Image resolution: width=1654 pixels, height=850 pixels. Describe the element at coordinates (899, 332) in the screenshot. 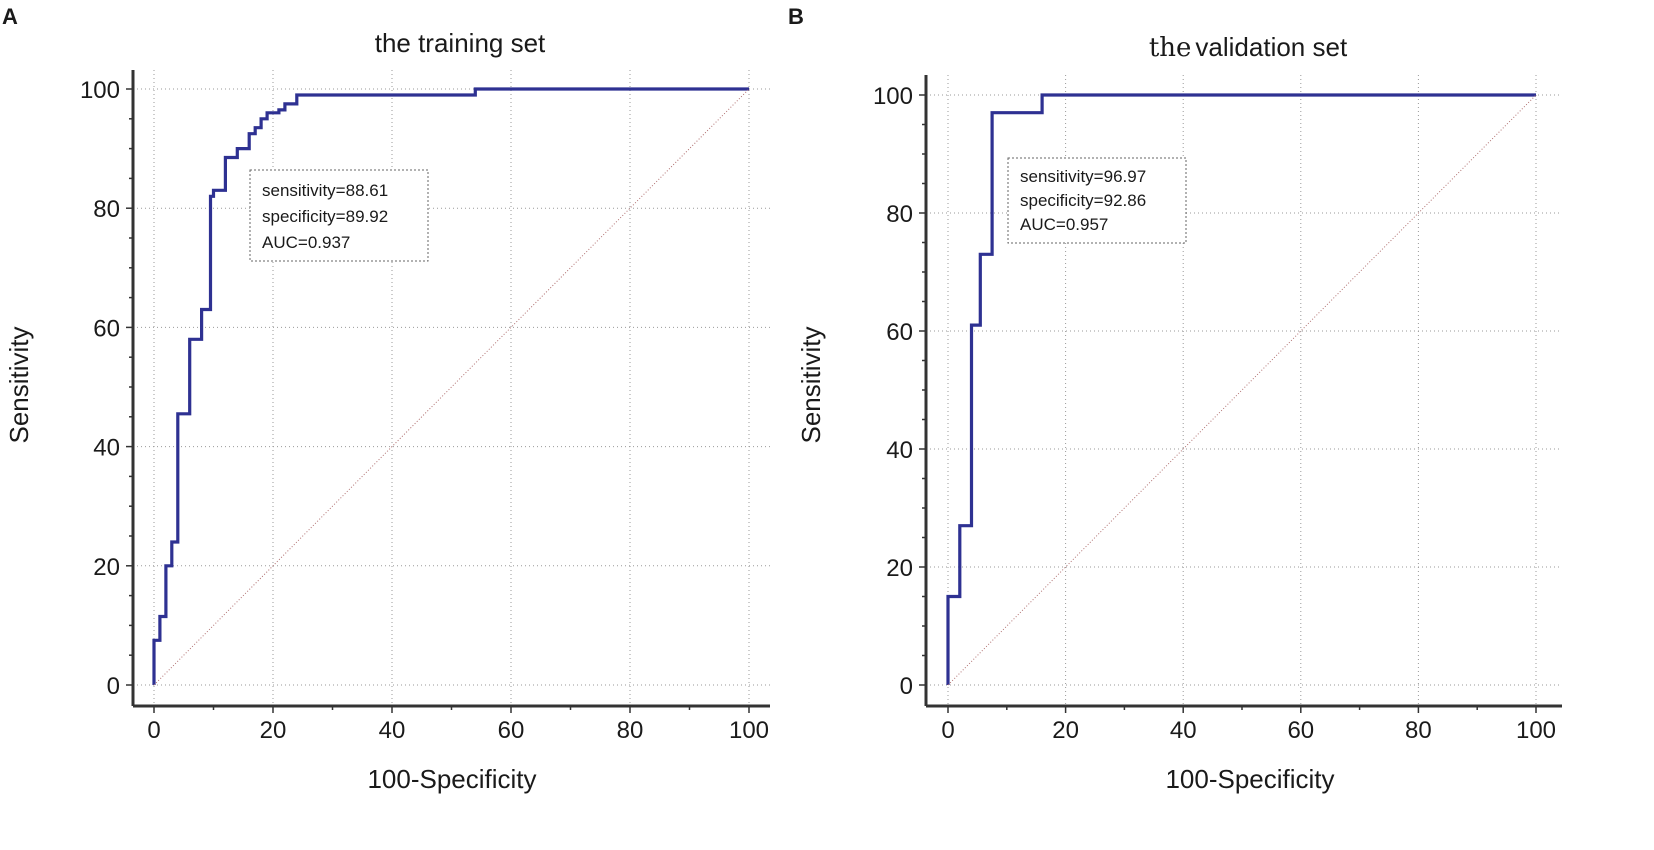

I see `y-tick-label-b: 60` at that location.